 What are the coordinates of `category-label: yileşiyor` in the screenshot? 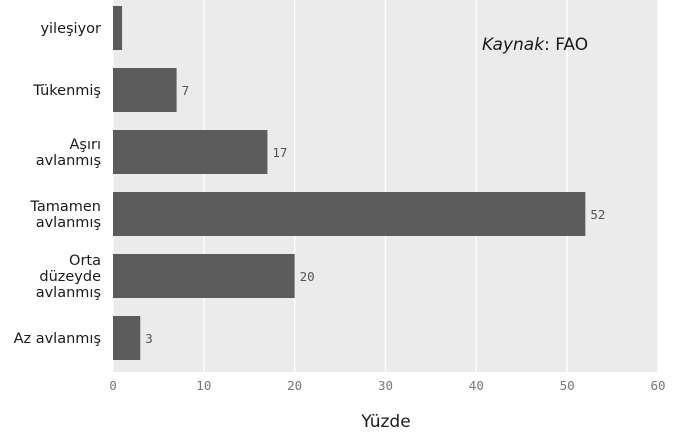 It's located at (70, 29).